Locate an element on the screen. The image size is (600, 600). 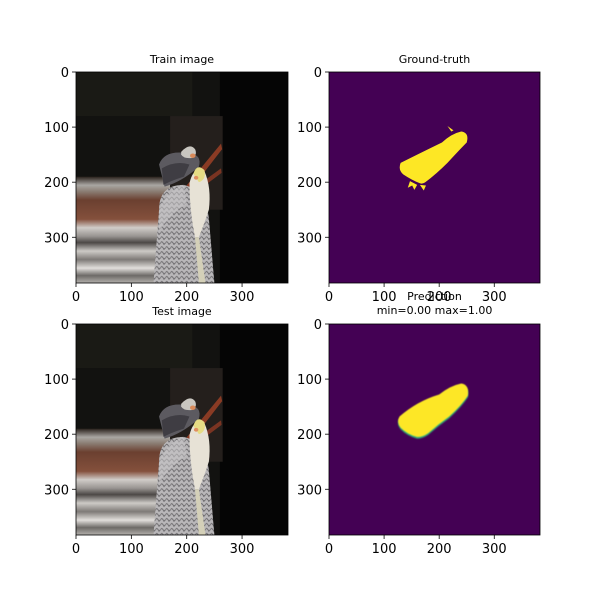
panel-title: Ground-truth is located at coordinates (435, 59).